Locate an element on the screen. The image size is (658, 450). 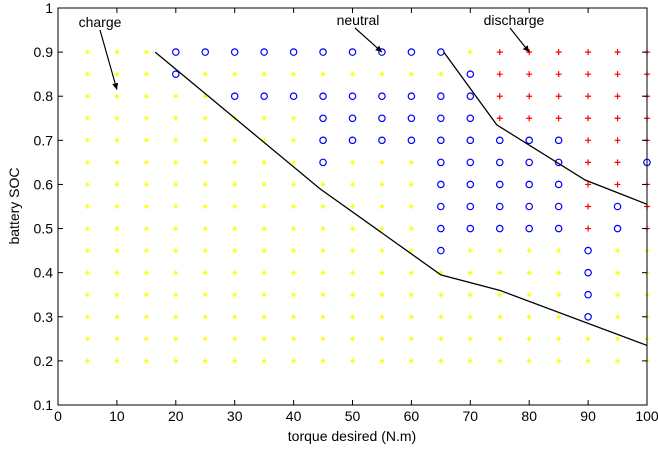
x-tick-label: 100 is located at coordinates (646, 416).